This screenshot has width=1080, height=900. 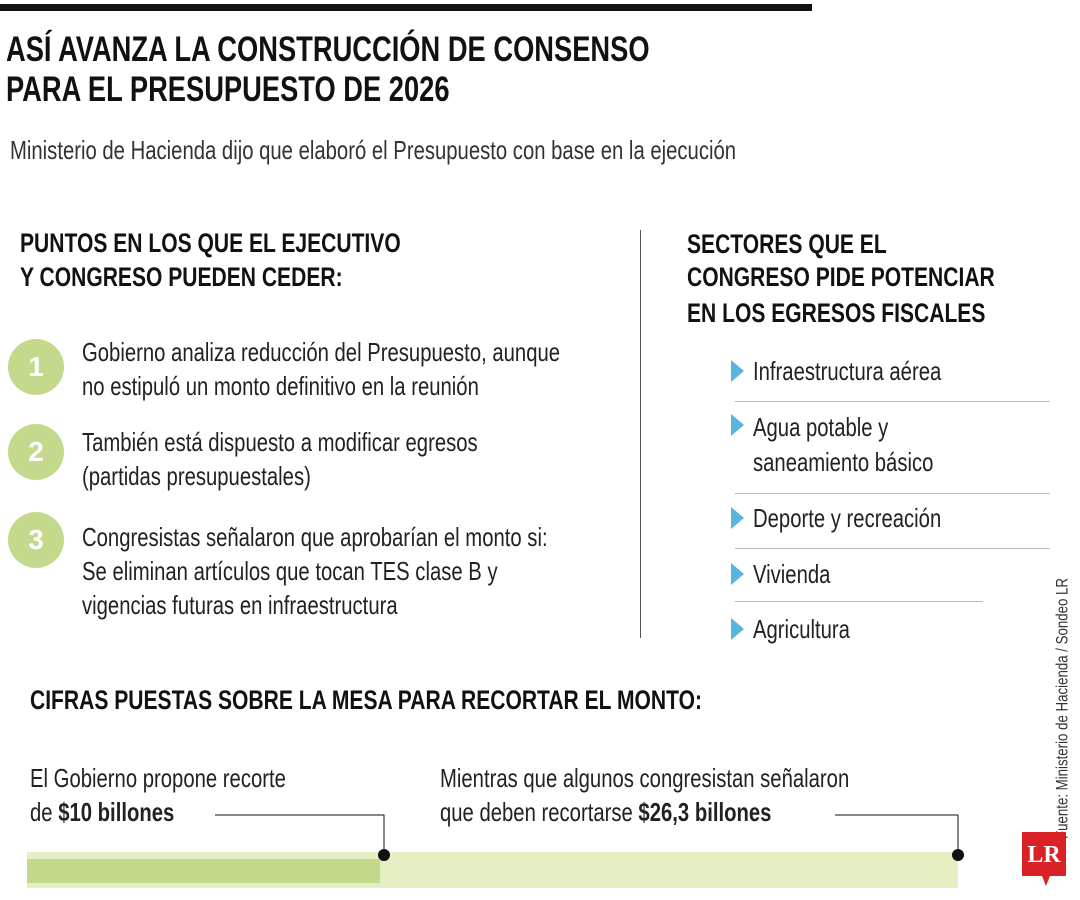 I want to click on title: ASÍ AVANZA LA CONSTRUCCIÓN DE CONSENSO, so click(x=328, y=49).